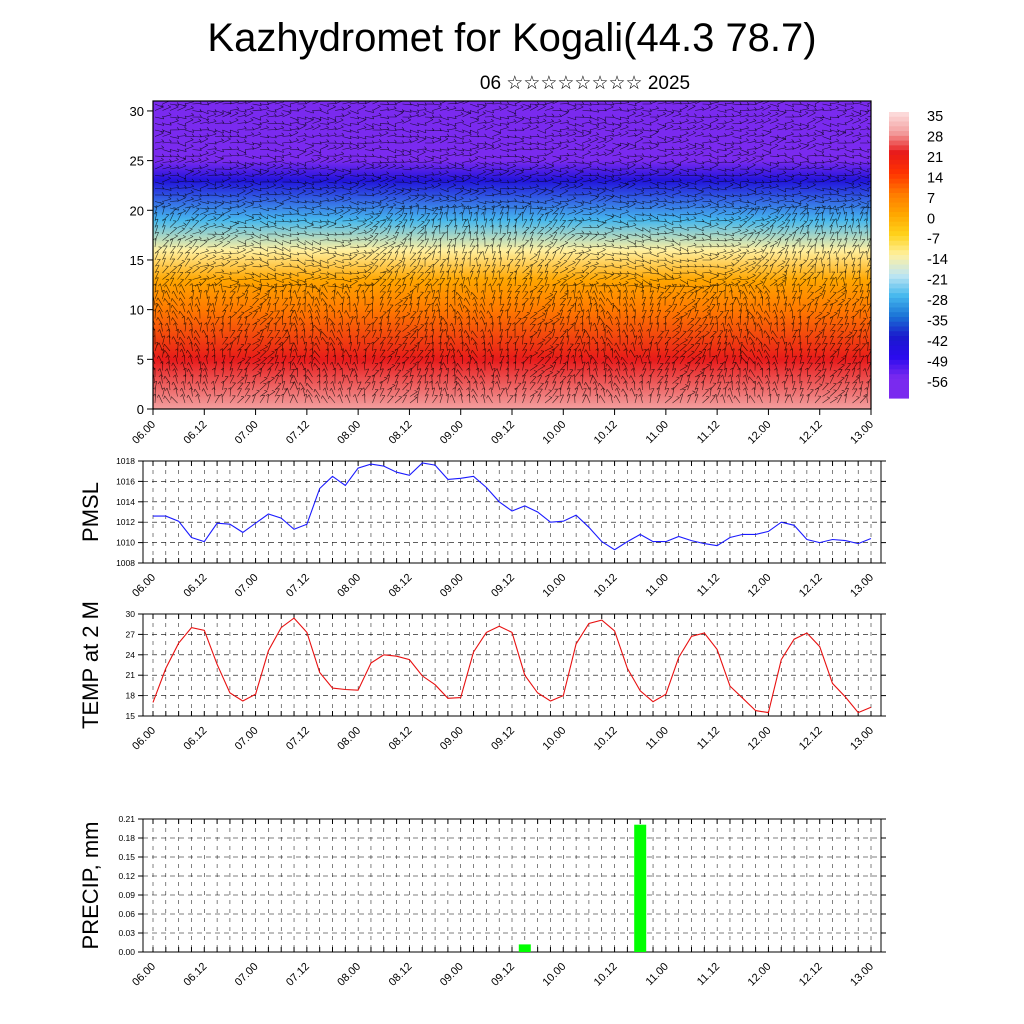 The width and height of the screenshot is (1024, 1024). What do you see at coordinates (298, 975) in the screenshot?
I see `x-tick-label: 07.12` at bounding box center [298, 975].